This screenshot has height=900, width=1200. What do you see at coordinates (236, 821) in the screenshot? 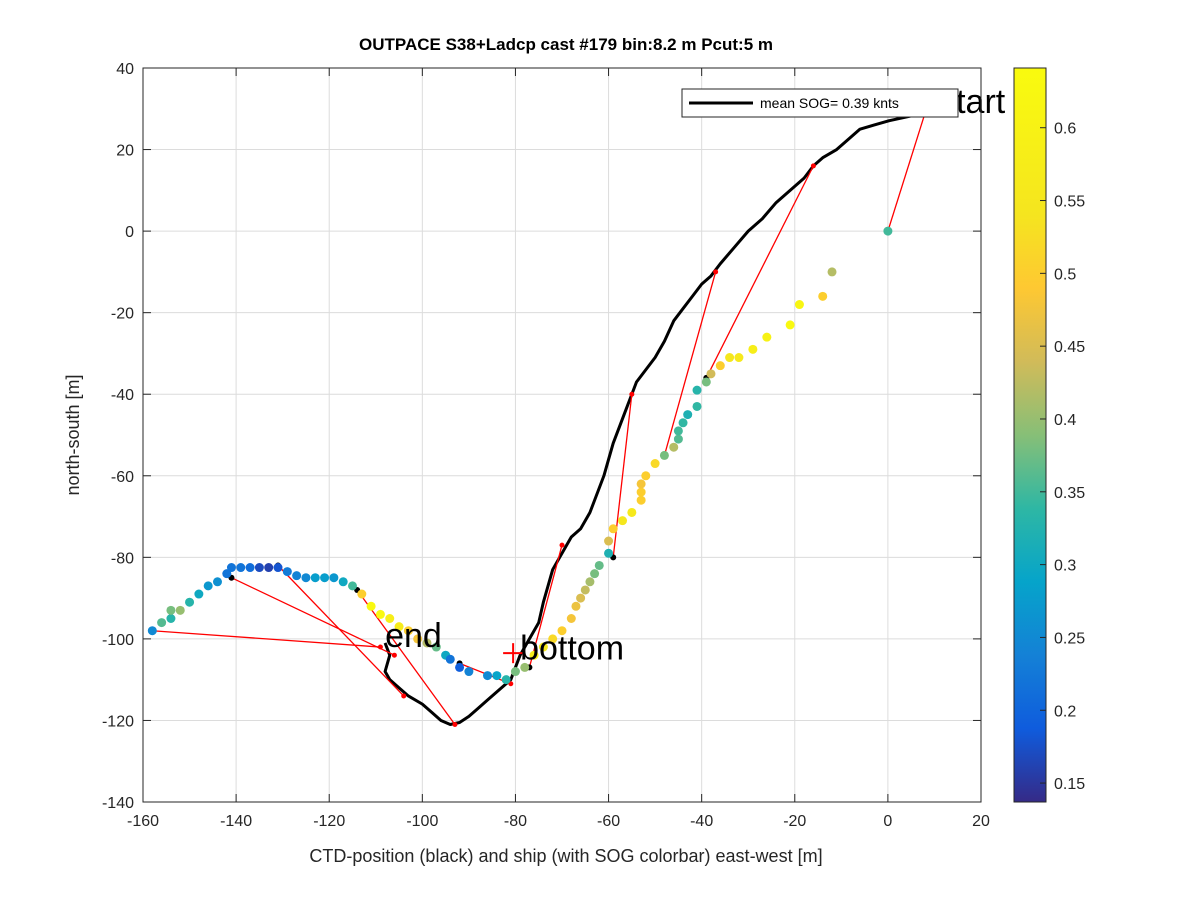
I see `x-tick-label: -140` at bounding box center [236, 821].